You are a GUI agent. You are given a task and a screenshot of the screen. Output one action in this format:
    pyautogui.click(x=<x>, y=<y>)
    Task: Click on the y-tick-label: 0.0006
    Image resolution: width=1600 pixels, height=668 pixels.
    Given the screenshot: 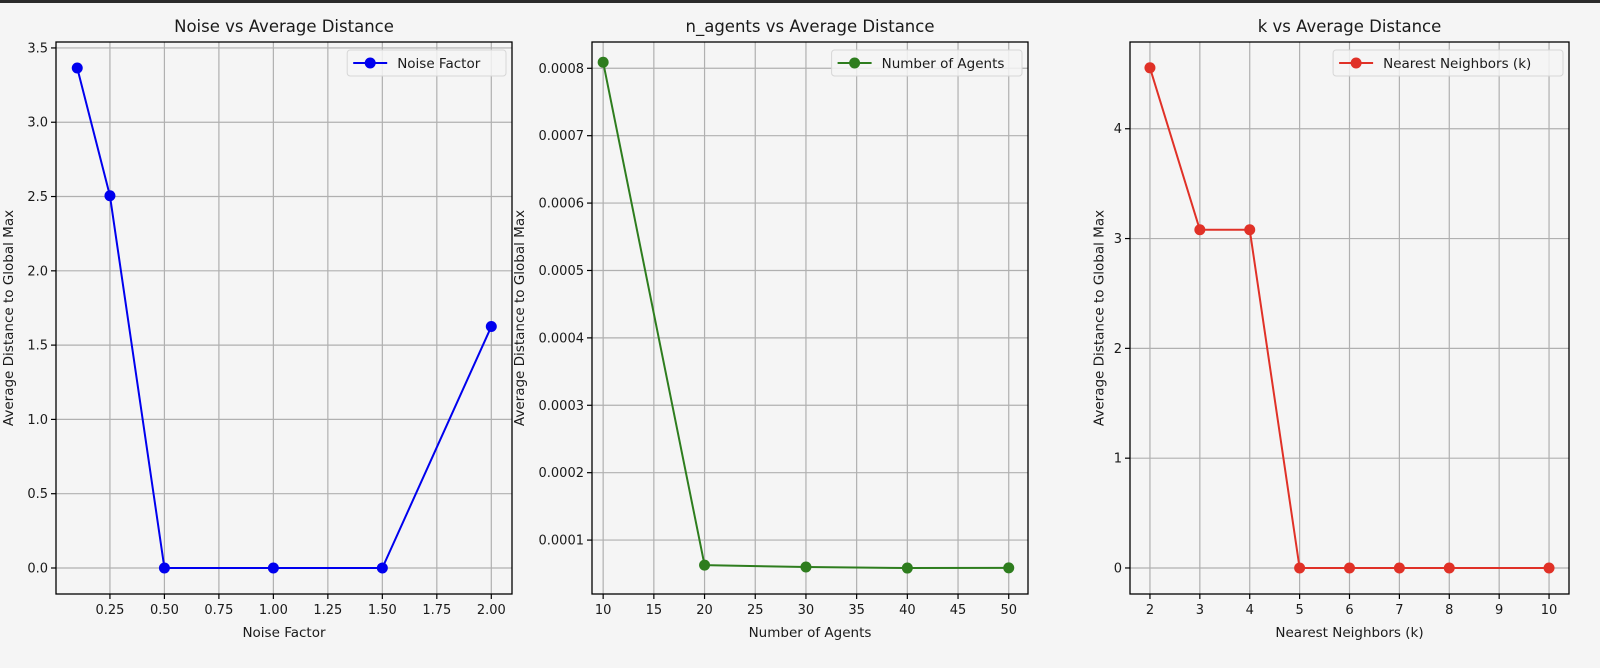 What is the action you would take?
    pyautogui.click(x=562, y=204)
    